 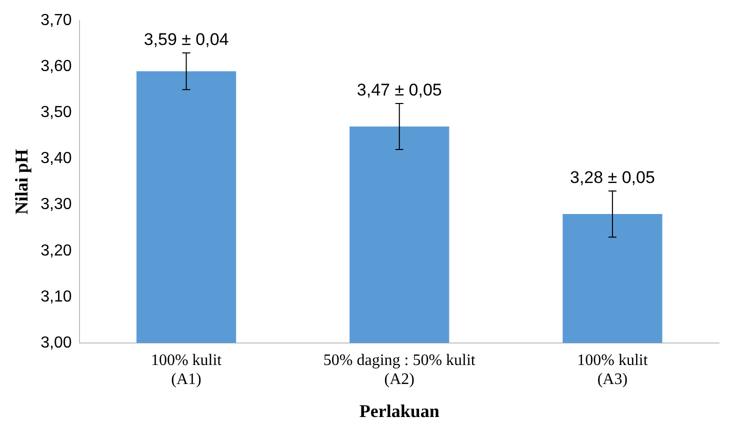 I want to click on data-label: 3,59 ± 0,04, so click(x=186, y=40).